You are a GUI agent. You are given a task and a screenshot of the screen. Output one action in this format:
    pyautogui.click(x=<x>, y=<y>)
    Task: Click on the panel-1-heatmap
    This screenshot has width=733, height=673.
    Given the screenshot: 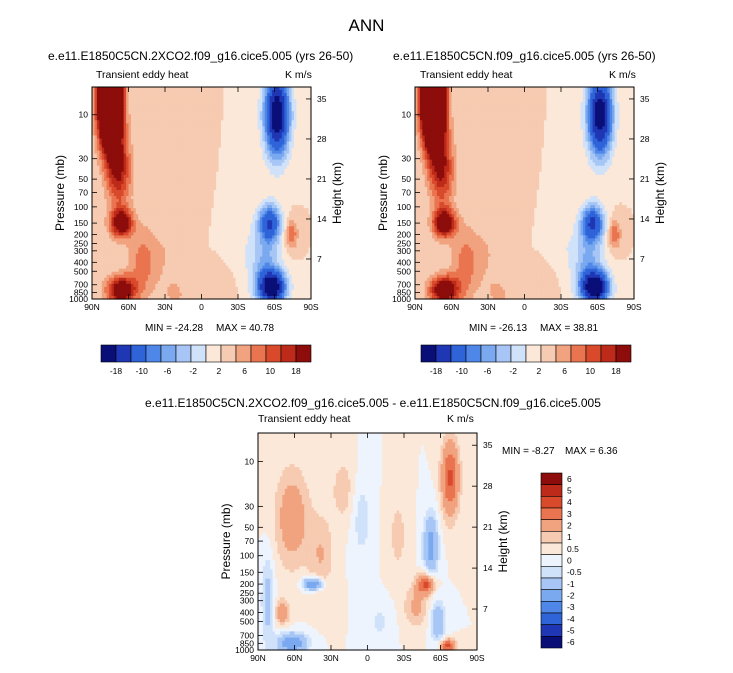 What is the action you would take?
    pyautogui.click(x=202, y=193)
    